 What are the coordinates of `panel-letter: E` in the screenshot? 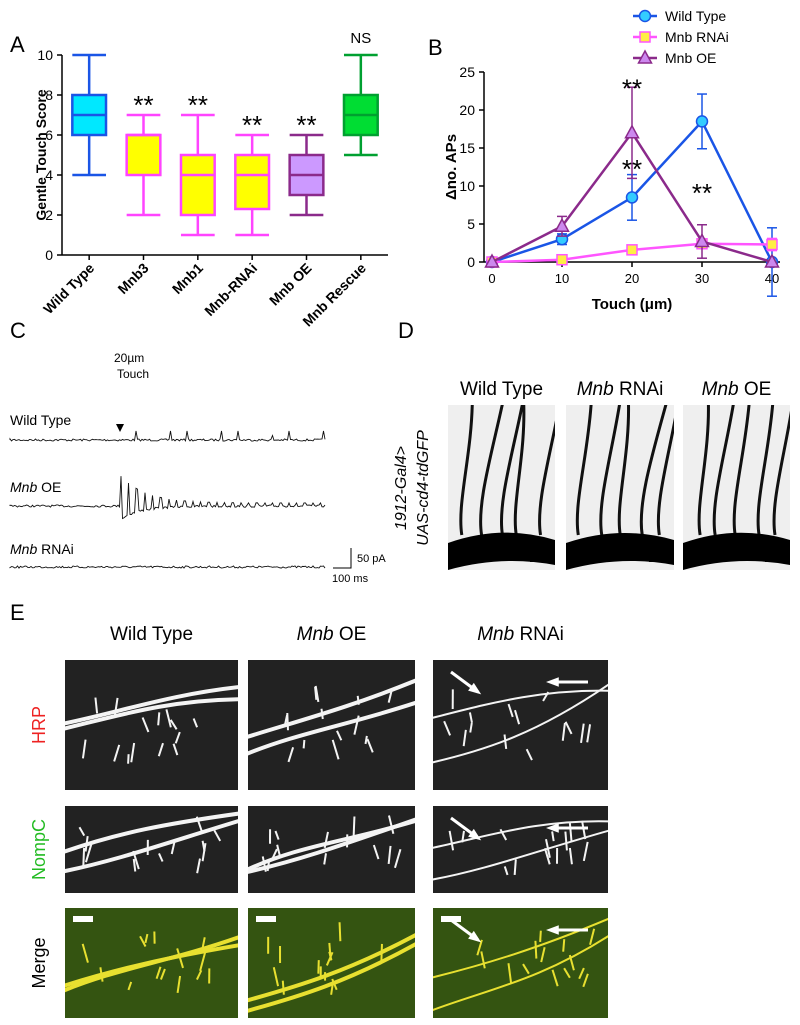 It's located at (17, 612).